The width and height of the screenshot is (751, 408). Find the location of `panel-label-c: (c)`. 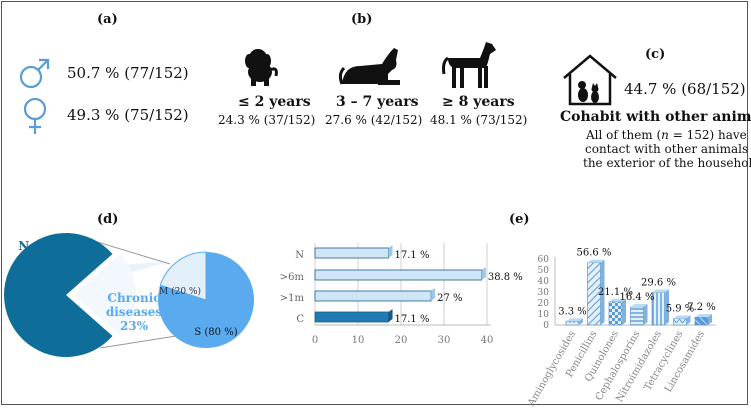

panel-label-c: (c) is located at coordinates (655, 54).